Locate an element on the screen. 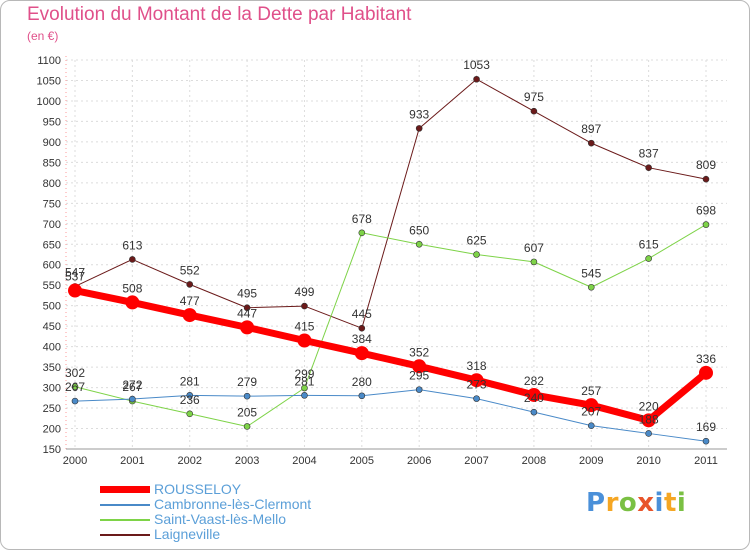  x-tick-label: 2007 is located at coordinates (476, 461).